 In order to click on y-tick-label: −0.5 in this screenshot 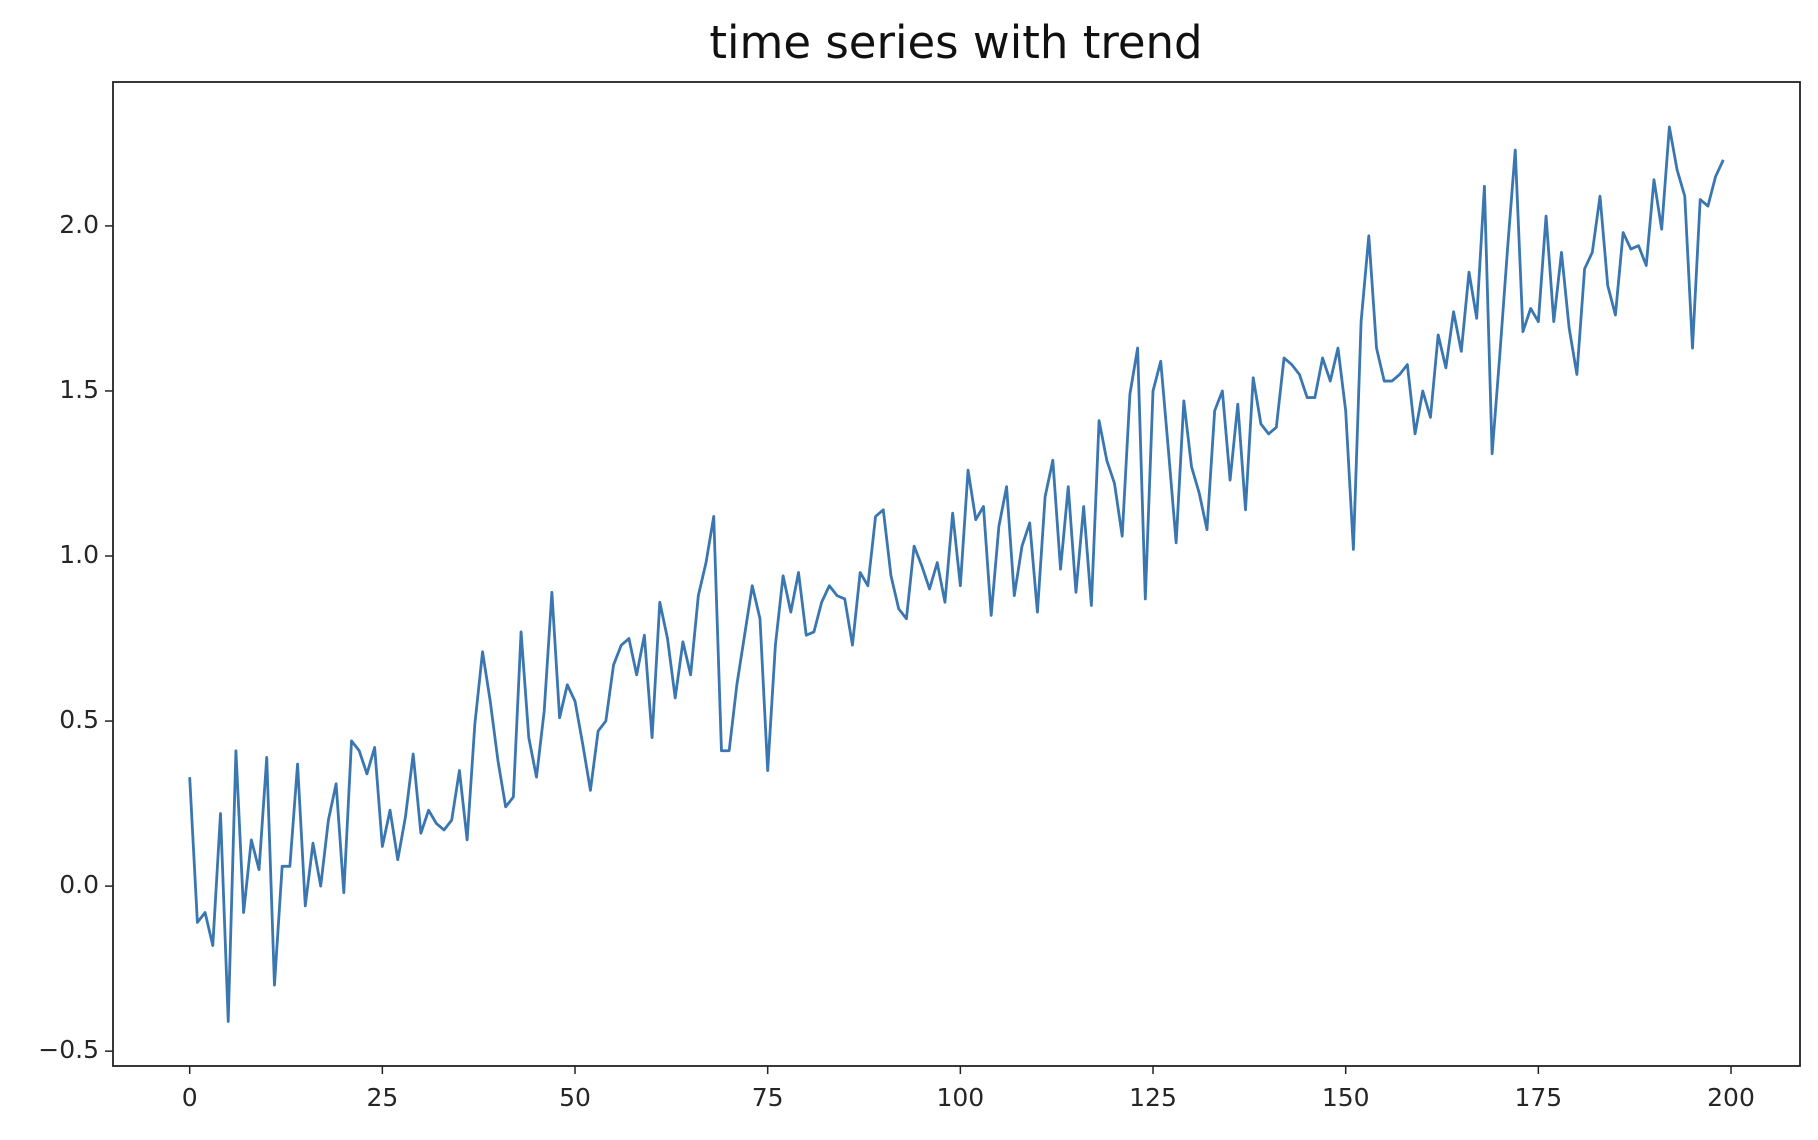, I will do `click(68, 1049)`.